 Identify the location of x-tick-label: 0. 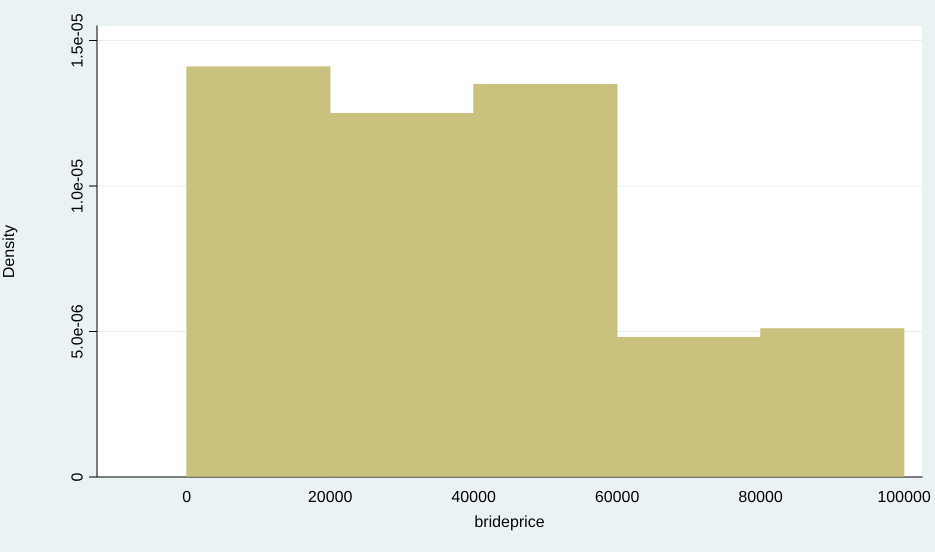
(187, 497).